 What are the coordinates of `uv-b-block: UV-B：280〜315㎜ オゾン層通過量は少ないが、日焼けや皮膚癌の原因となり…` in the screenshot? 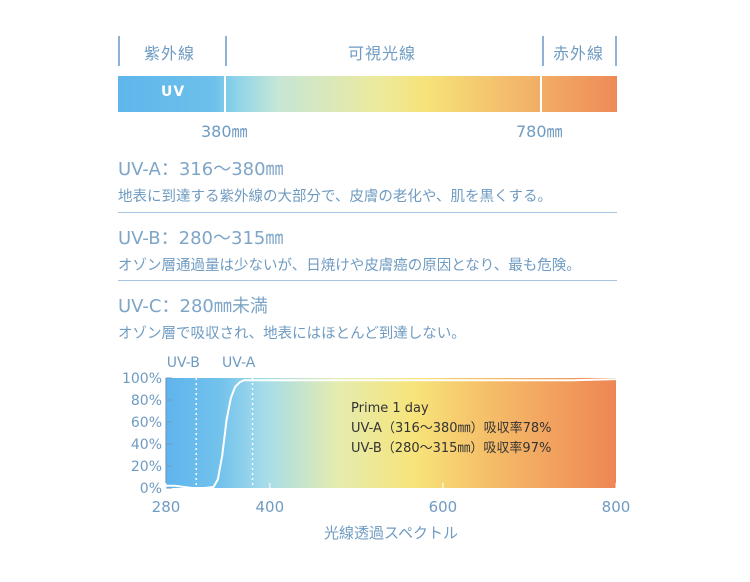 It's located at (368, 249).